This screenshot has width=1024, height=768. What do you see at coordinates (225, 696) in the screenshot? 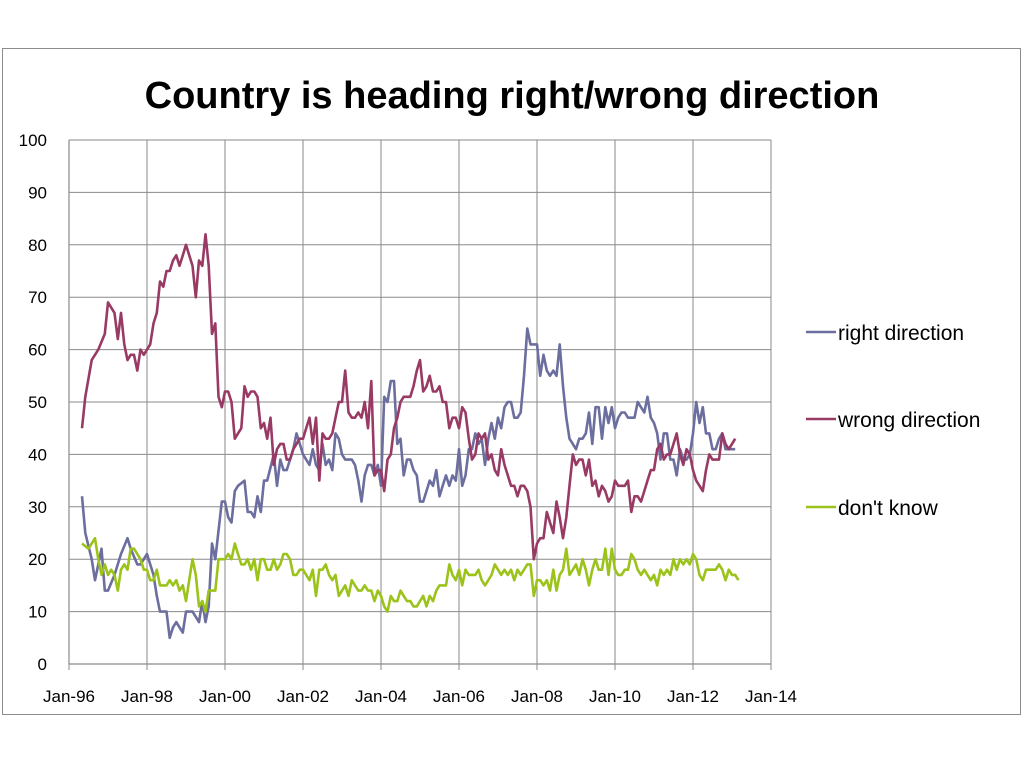
I see `x-tick-label: Jan-00` at bounding box center [225, 696].